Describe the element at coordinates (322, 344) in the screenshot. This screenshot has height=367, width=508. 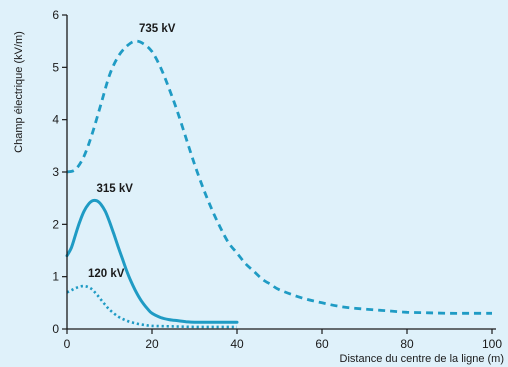
I see `x-tick-label-60: 60` at that location.